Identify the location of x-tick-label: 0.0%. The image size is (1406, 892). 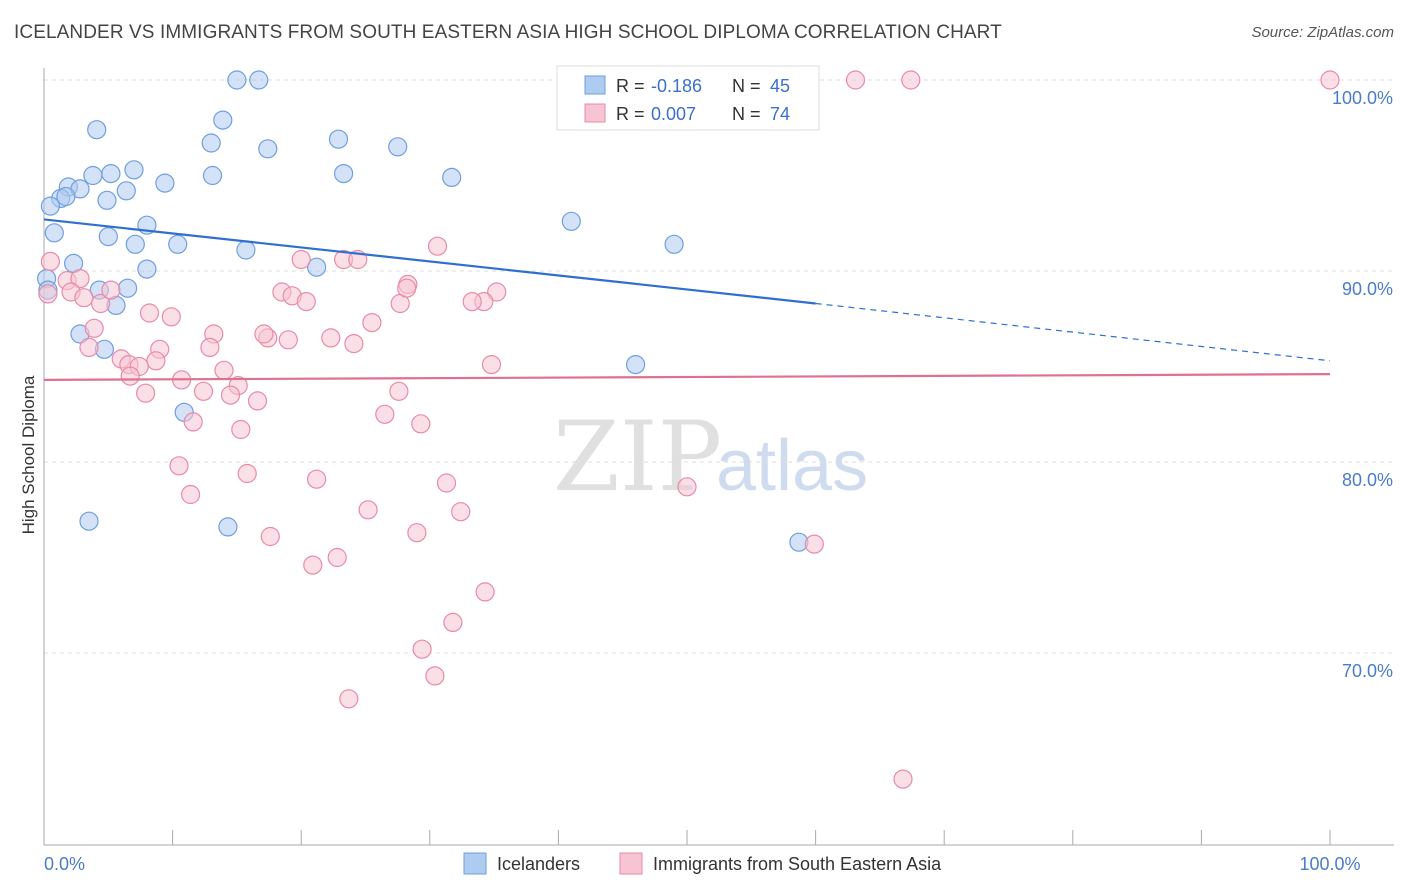
(64, 864).